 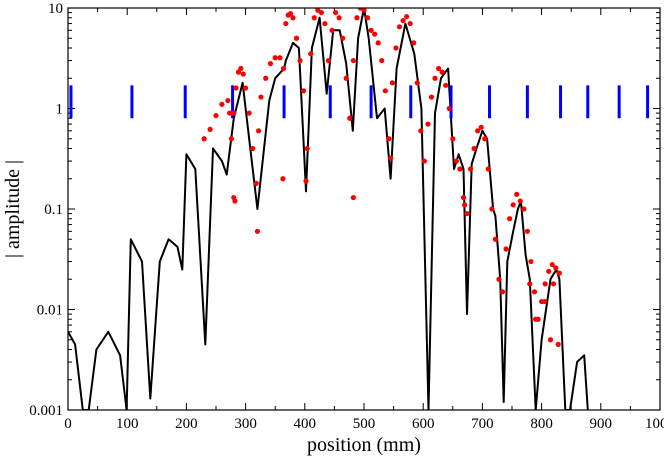 What do you see at coordinates (245, 424) in the screenshot?
I see `x-tick-label: 300` at bounding box center [245, 424].